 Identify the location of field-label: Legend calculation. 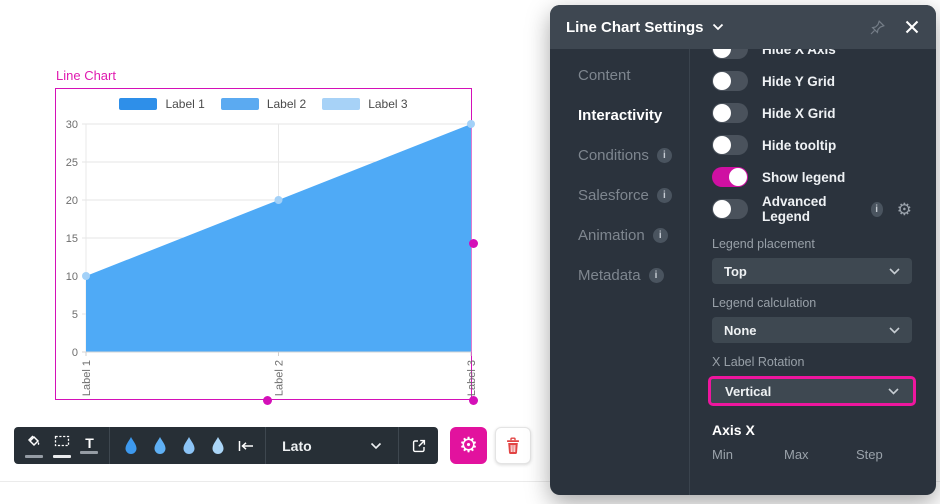
(764, 303).